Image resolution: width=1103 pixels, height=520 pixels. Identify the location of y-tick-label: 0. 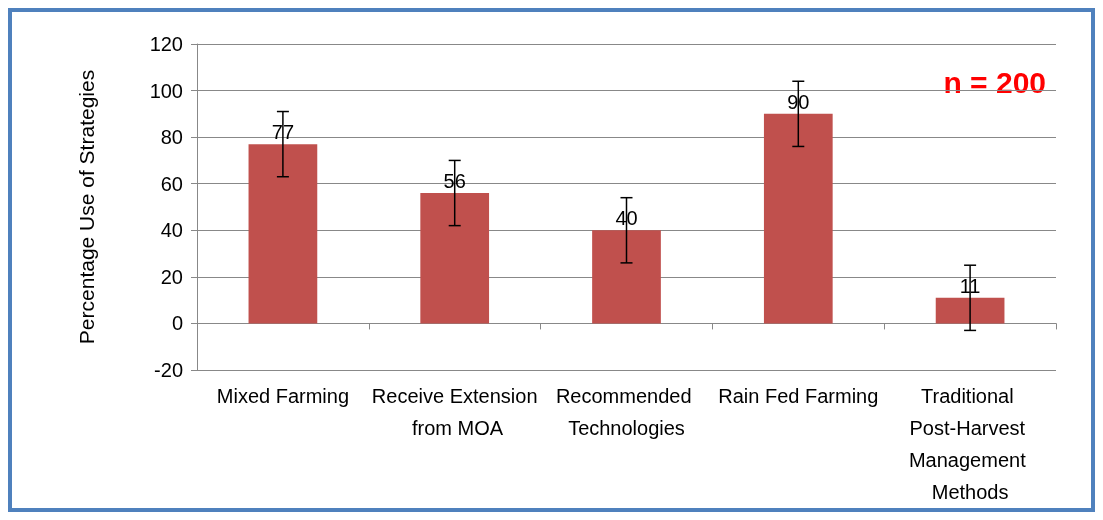
(177, 323).